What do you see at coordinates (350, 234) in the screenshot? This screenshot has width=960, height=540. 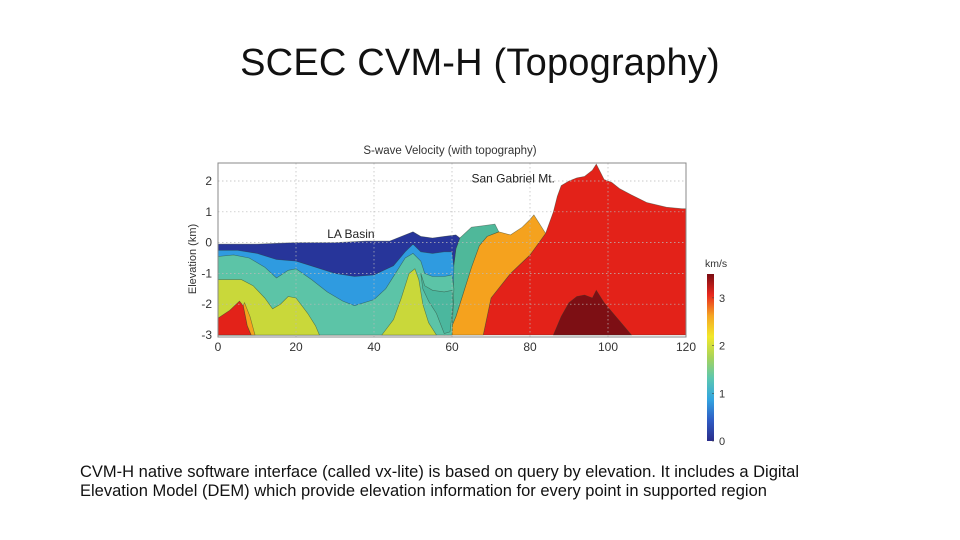 I see `chart-annotation: LA Basin` at bounding box center [350, 234].